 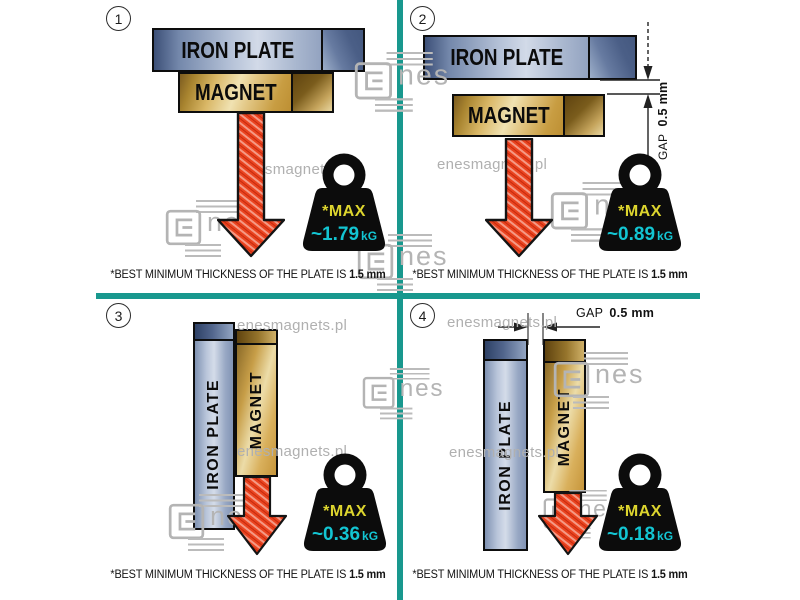 I want to click on weight-icon: *MAX ~0.18 kG, so click(x=640, y=504).